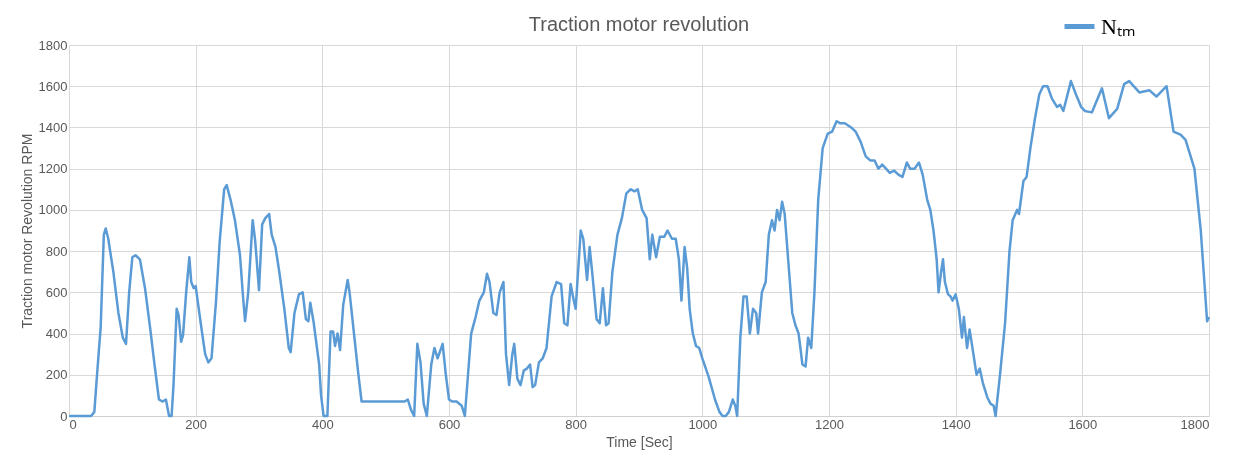 This screenshot has width=1241, height=459. I want to click on y-axis-title: Traction motor Revolution RPM, so click(26, 231).